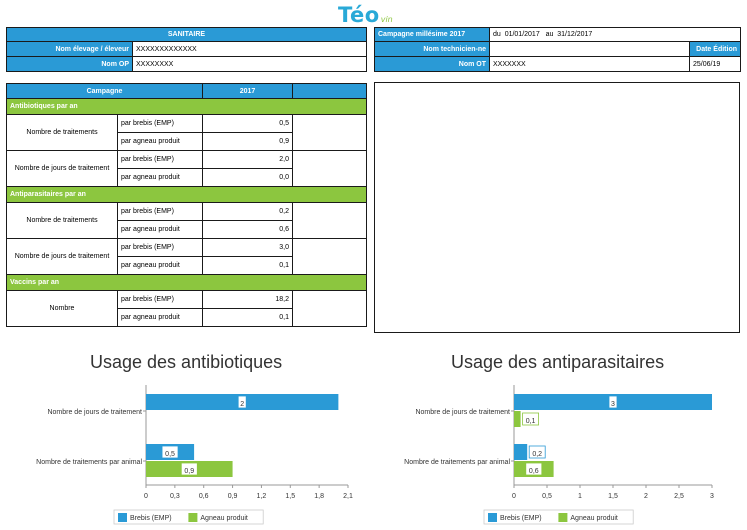  I want to click on x-tick-label: 0,6, so click(204, 496).